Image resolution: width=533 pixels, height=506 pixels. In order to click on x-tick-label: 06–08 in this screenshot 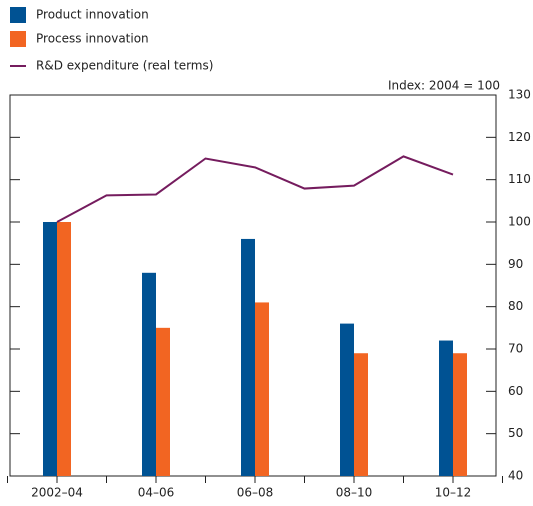, I will do `click(255, 493)`.